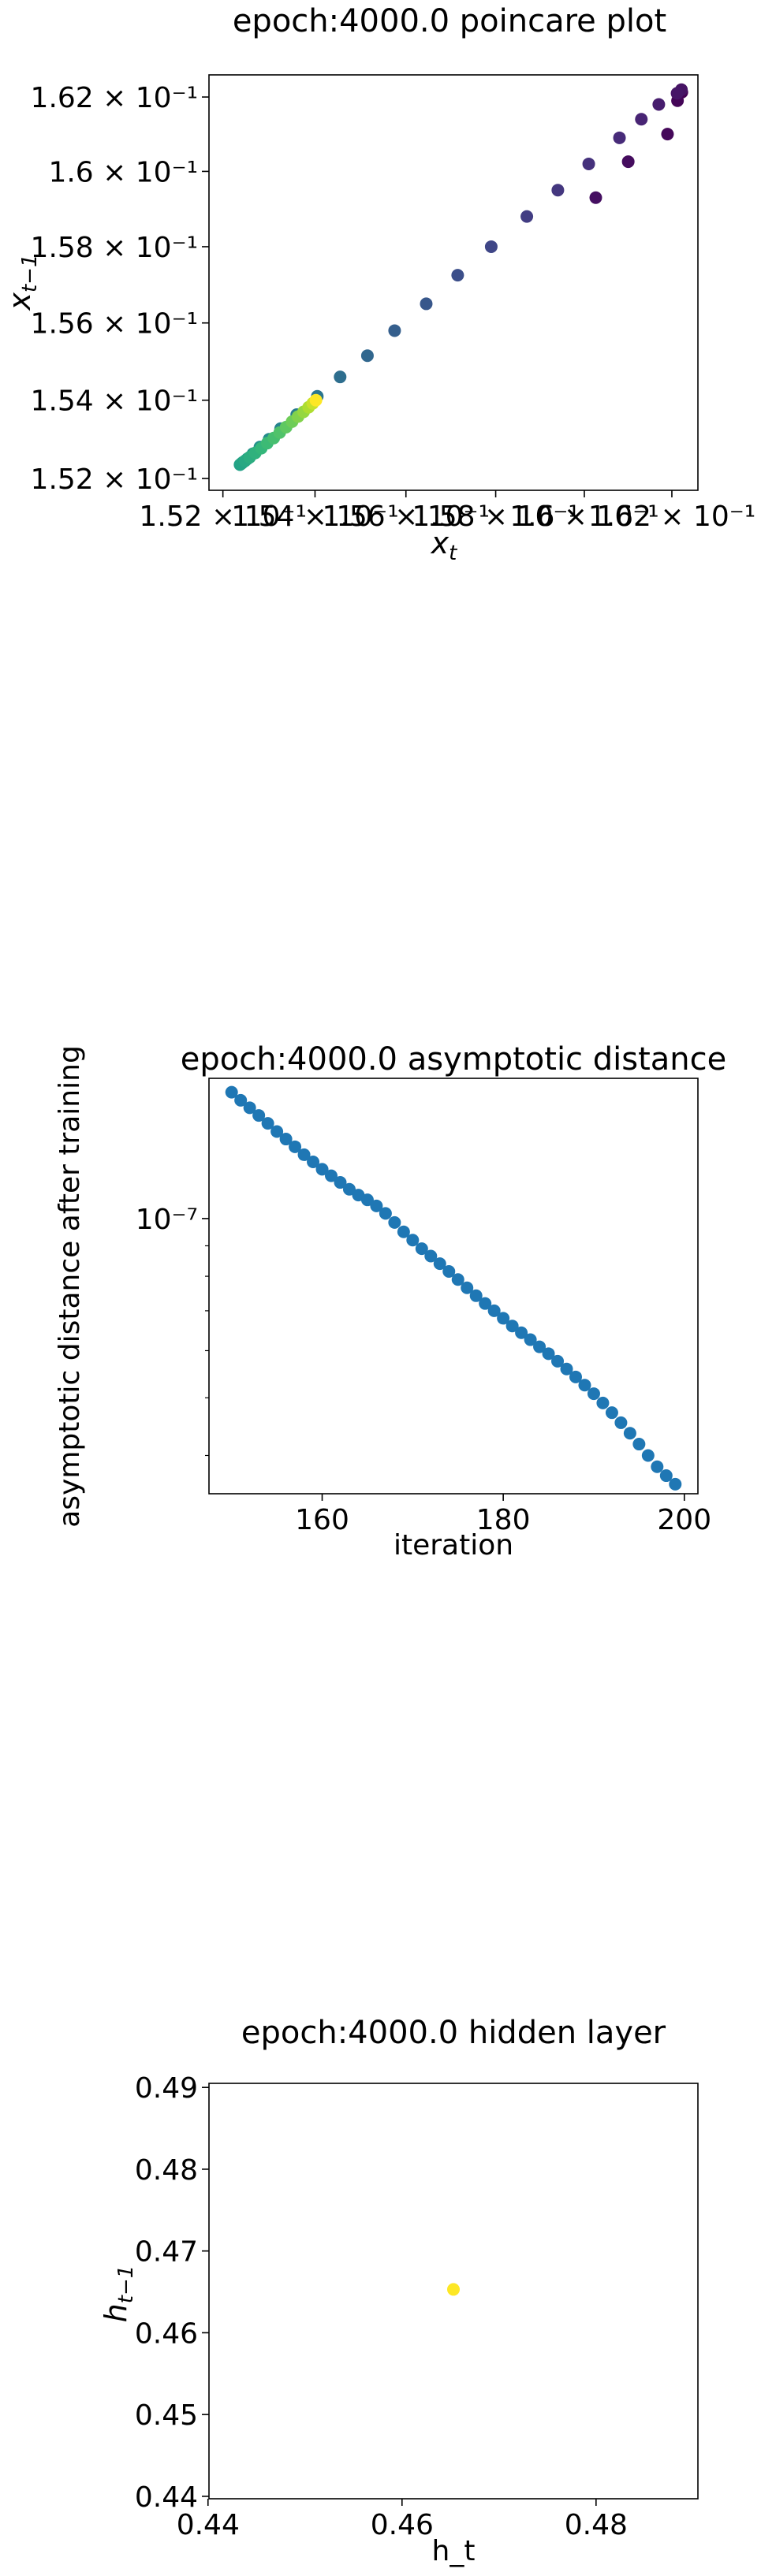 This screenshot has width=761, height=2576. What do you see at coordinates (126, 2284) in the screenshot?
I see `hidden-y-label-sub: t−1` at bounding box center [126, 2284].